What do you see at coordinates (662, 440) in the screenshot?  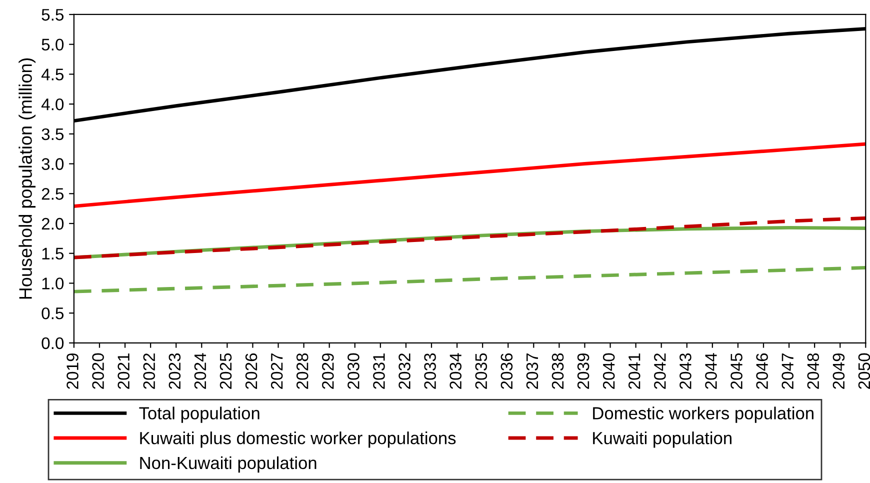 I see `legend-label: Kuwaiti population` at bounding box center [662, 440].